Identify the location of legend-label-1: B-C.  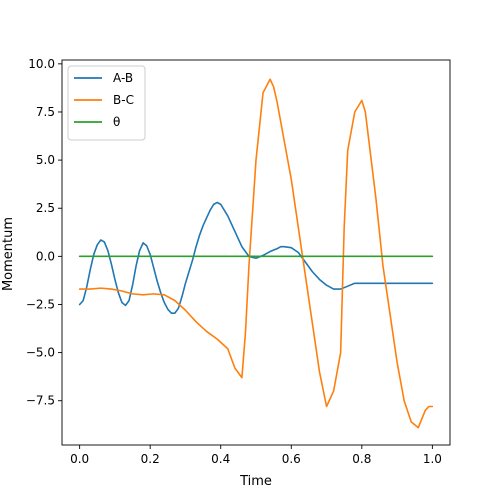
(123, 100).